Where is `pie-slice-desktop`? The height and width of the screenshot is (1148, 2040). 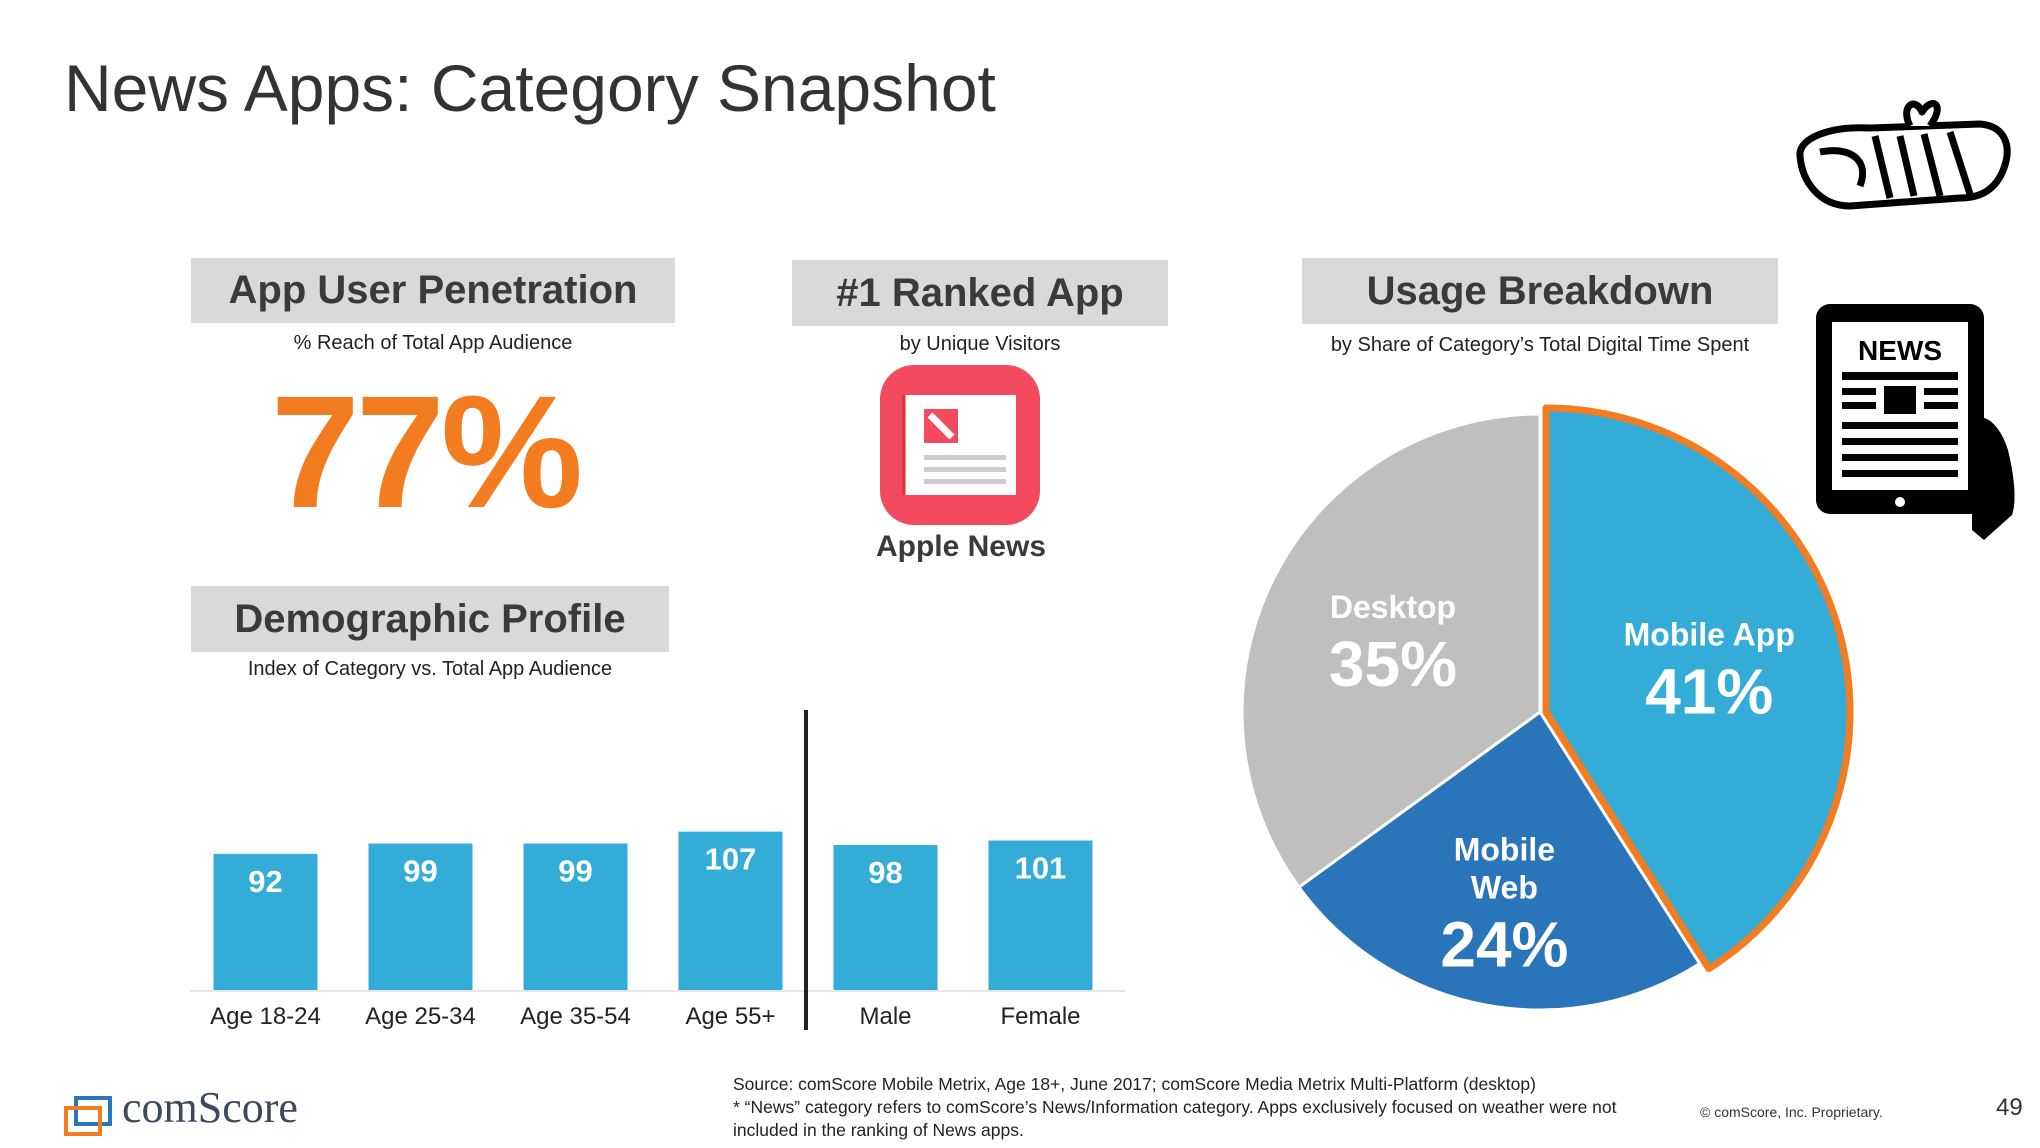 pie-slice-desktop is located at coordinates (1391, 650).